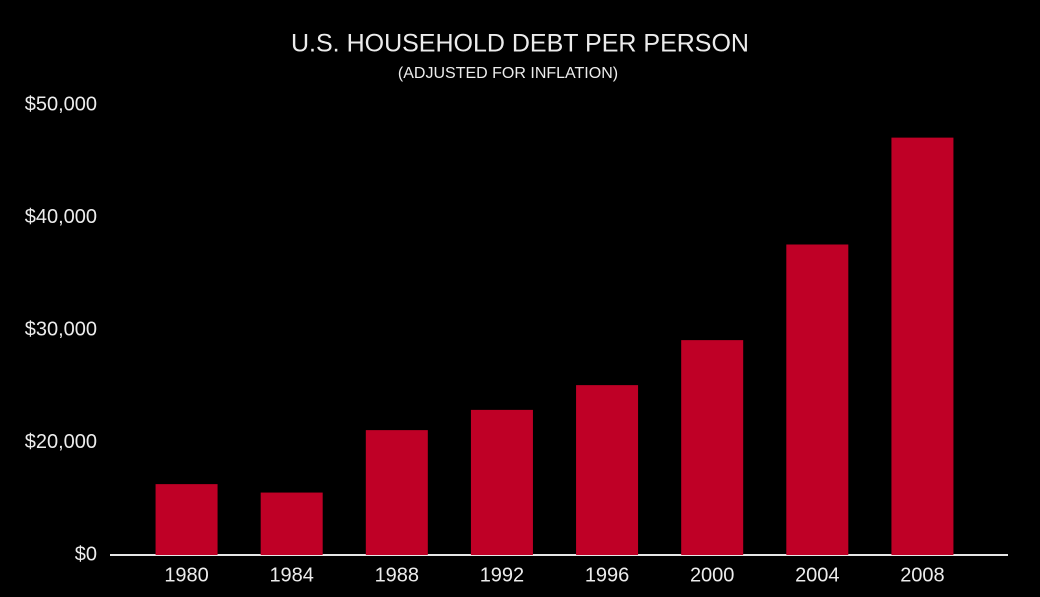 The image size is (1040, 597). Describe the element at coordinates (508, 73) in the screenshot. I see `chart-subtitle: (ADJUSTED FOR INFLATION)` at that location.